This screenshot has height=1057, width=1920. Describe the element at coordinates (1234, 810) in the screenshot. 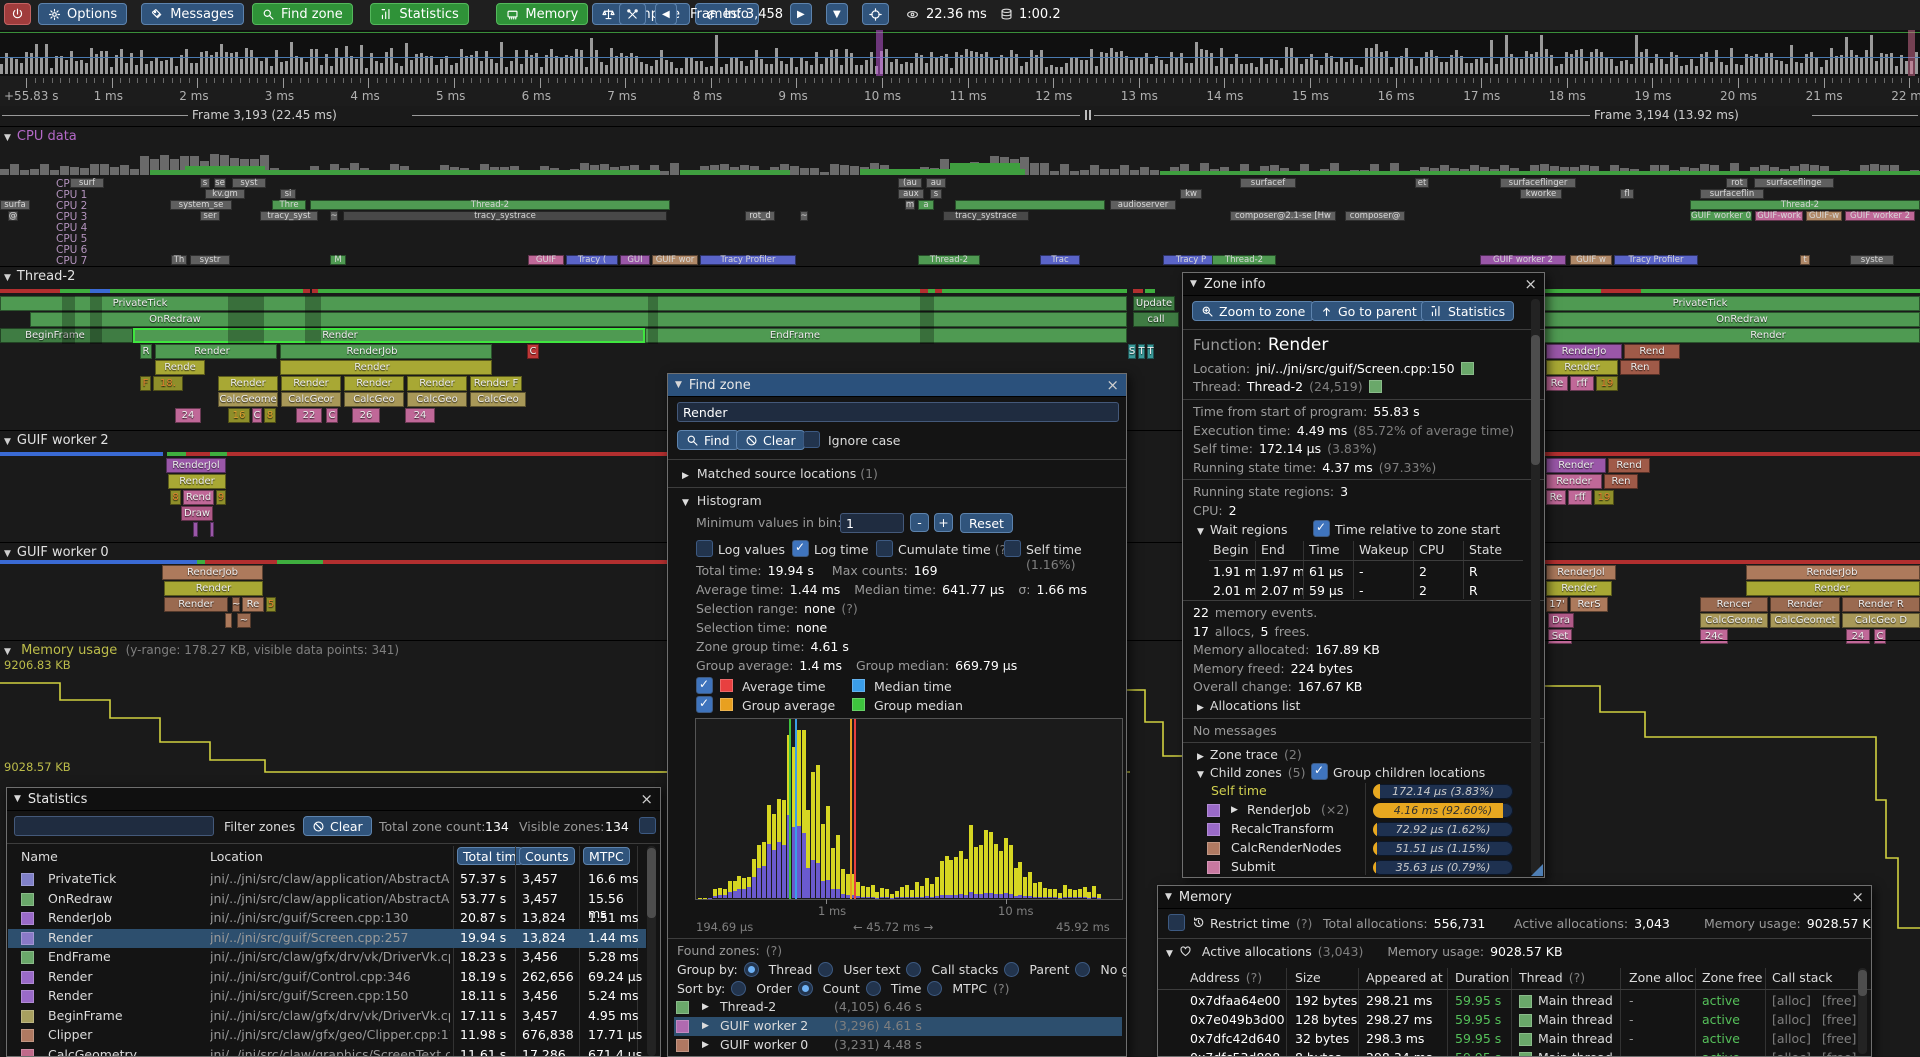

I see `expand-icon: ▶` at that location.